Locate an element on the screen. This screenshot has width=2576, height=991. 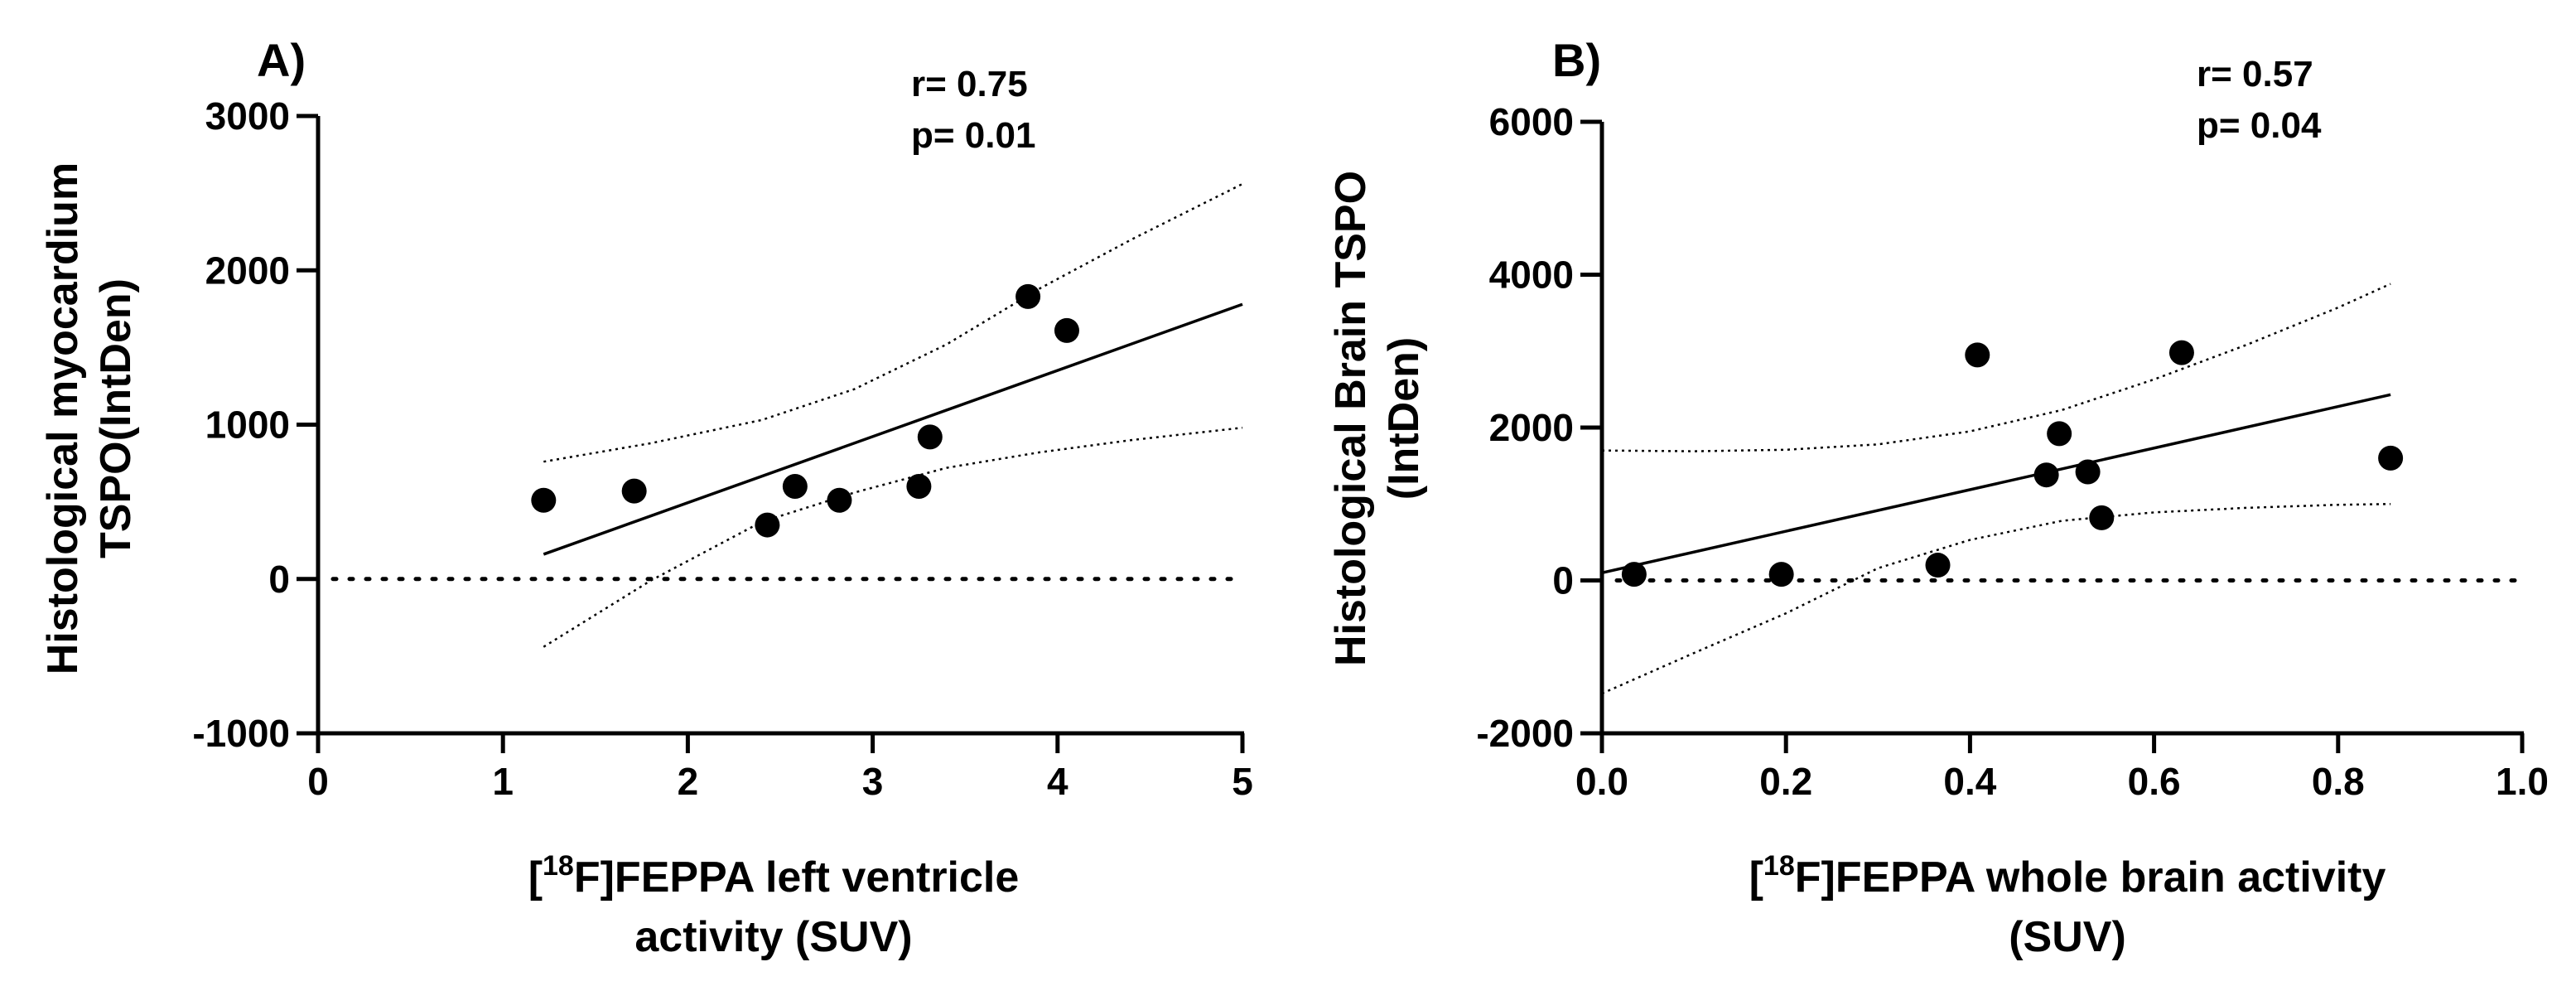
regression-line-a is located at coordinates (893, 429).